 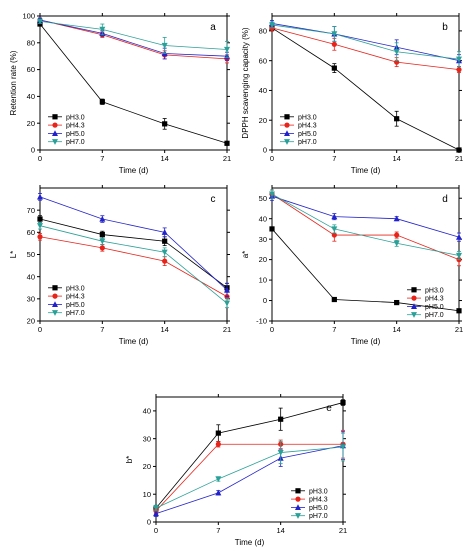 What do you see at coordinates (31, 210) in the screenshot?
I see `y-tick-label: 70` at bounding box center [31, 210].